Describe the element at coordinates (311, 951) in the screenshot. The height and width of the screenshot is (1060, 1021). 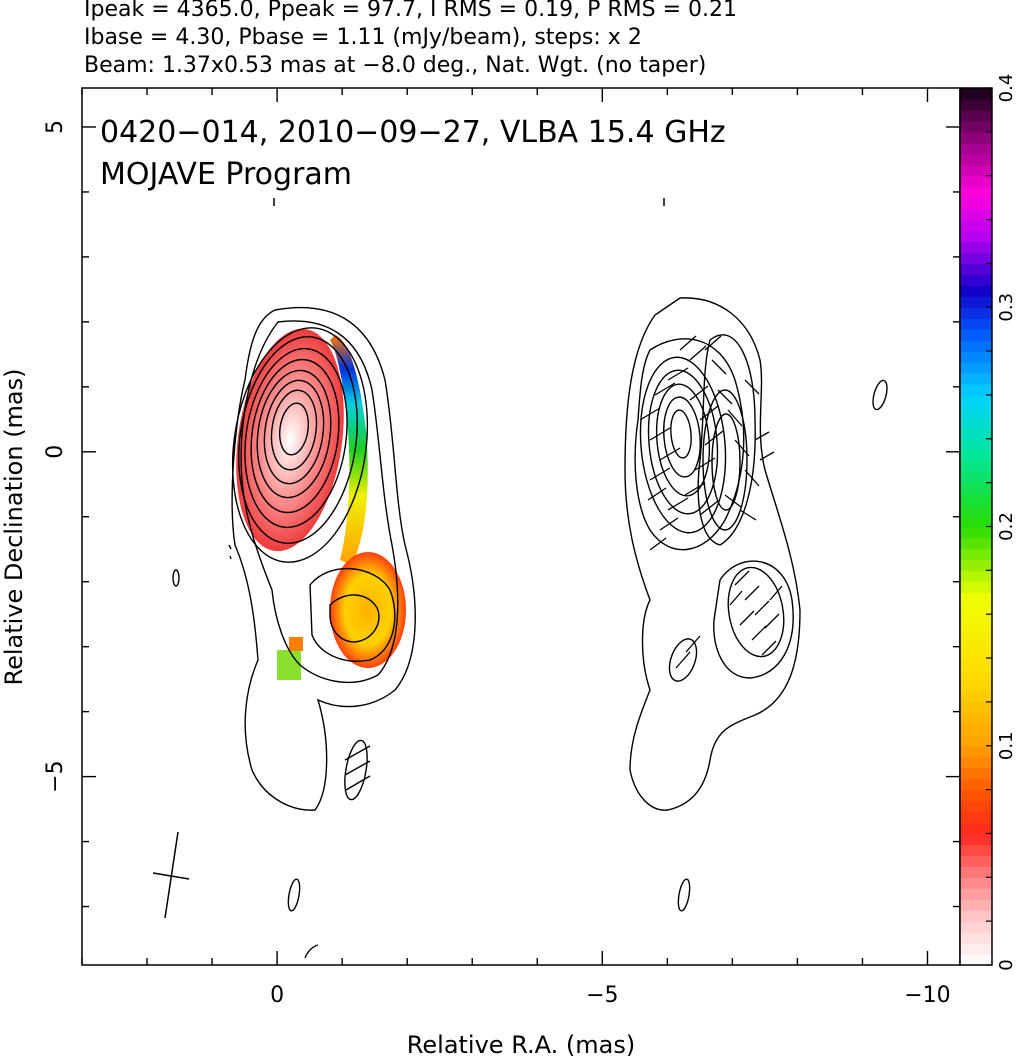
I see `contour-bottom-fragment` at that location.